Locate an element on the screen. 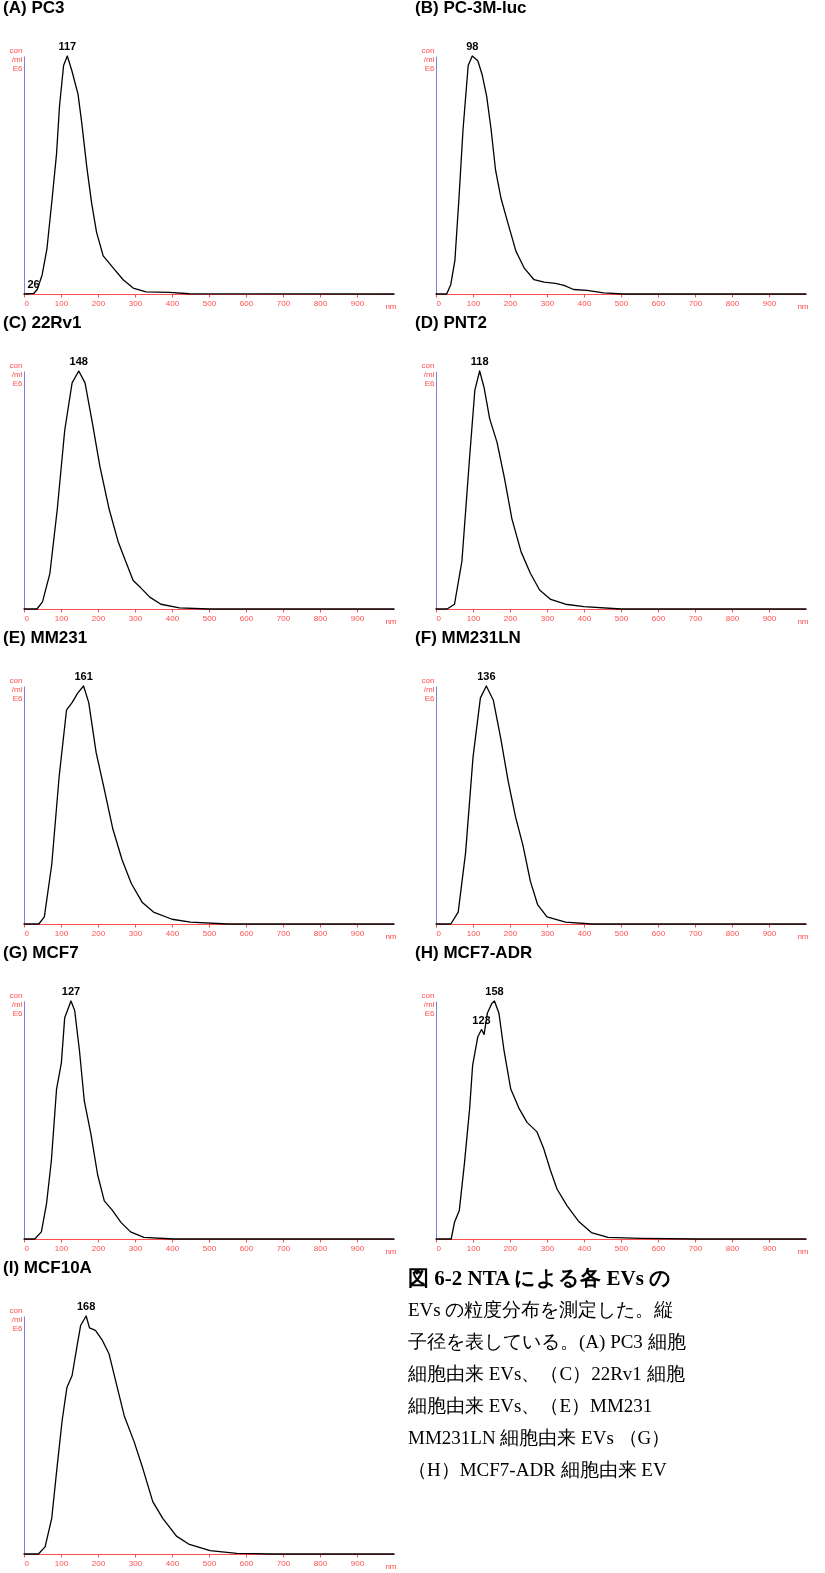 The image size is (825, 1573). annotation: 98 is located at coordinates (472, 46).